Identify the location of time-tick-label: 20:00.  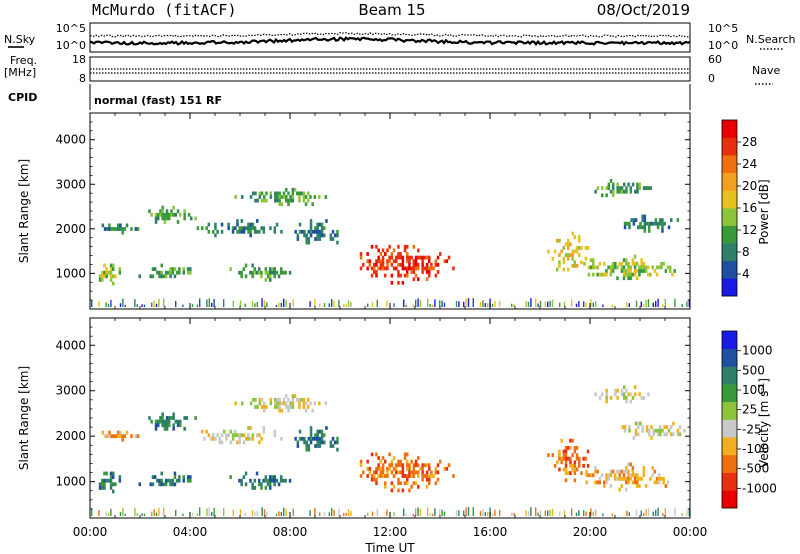
(590, 532).